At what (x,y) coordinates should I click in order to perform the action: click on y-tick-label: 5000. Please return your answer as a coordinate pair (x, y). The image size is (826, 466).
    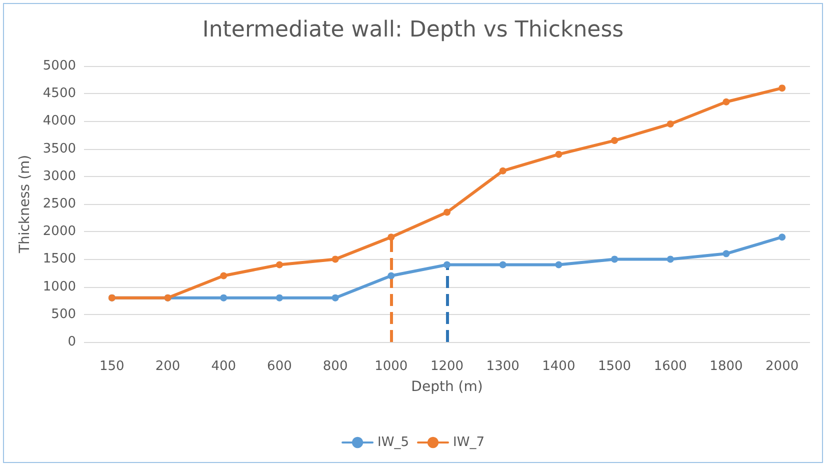
    Looking at the image, I should click on (59, 66).